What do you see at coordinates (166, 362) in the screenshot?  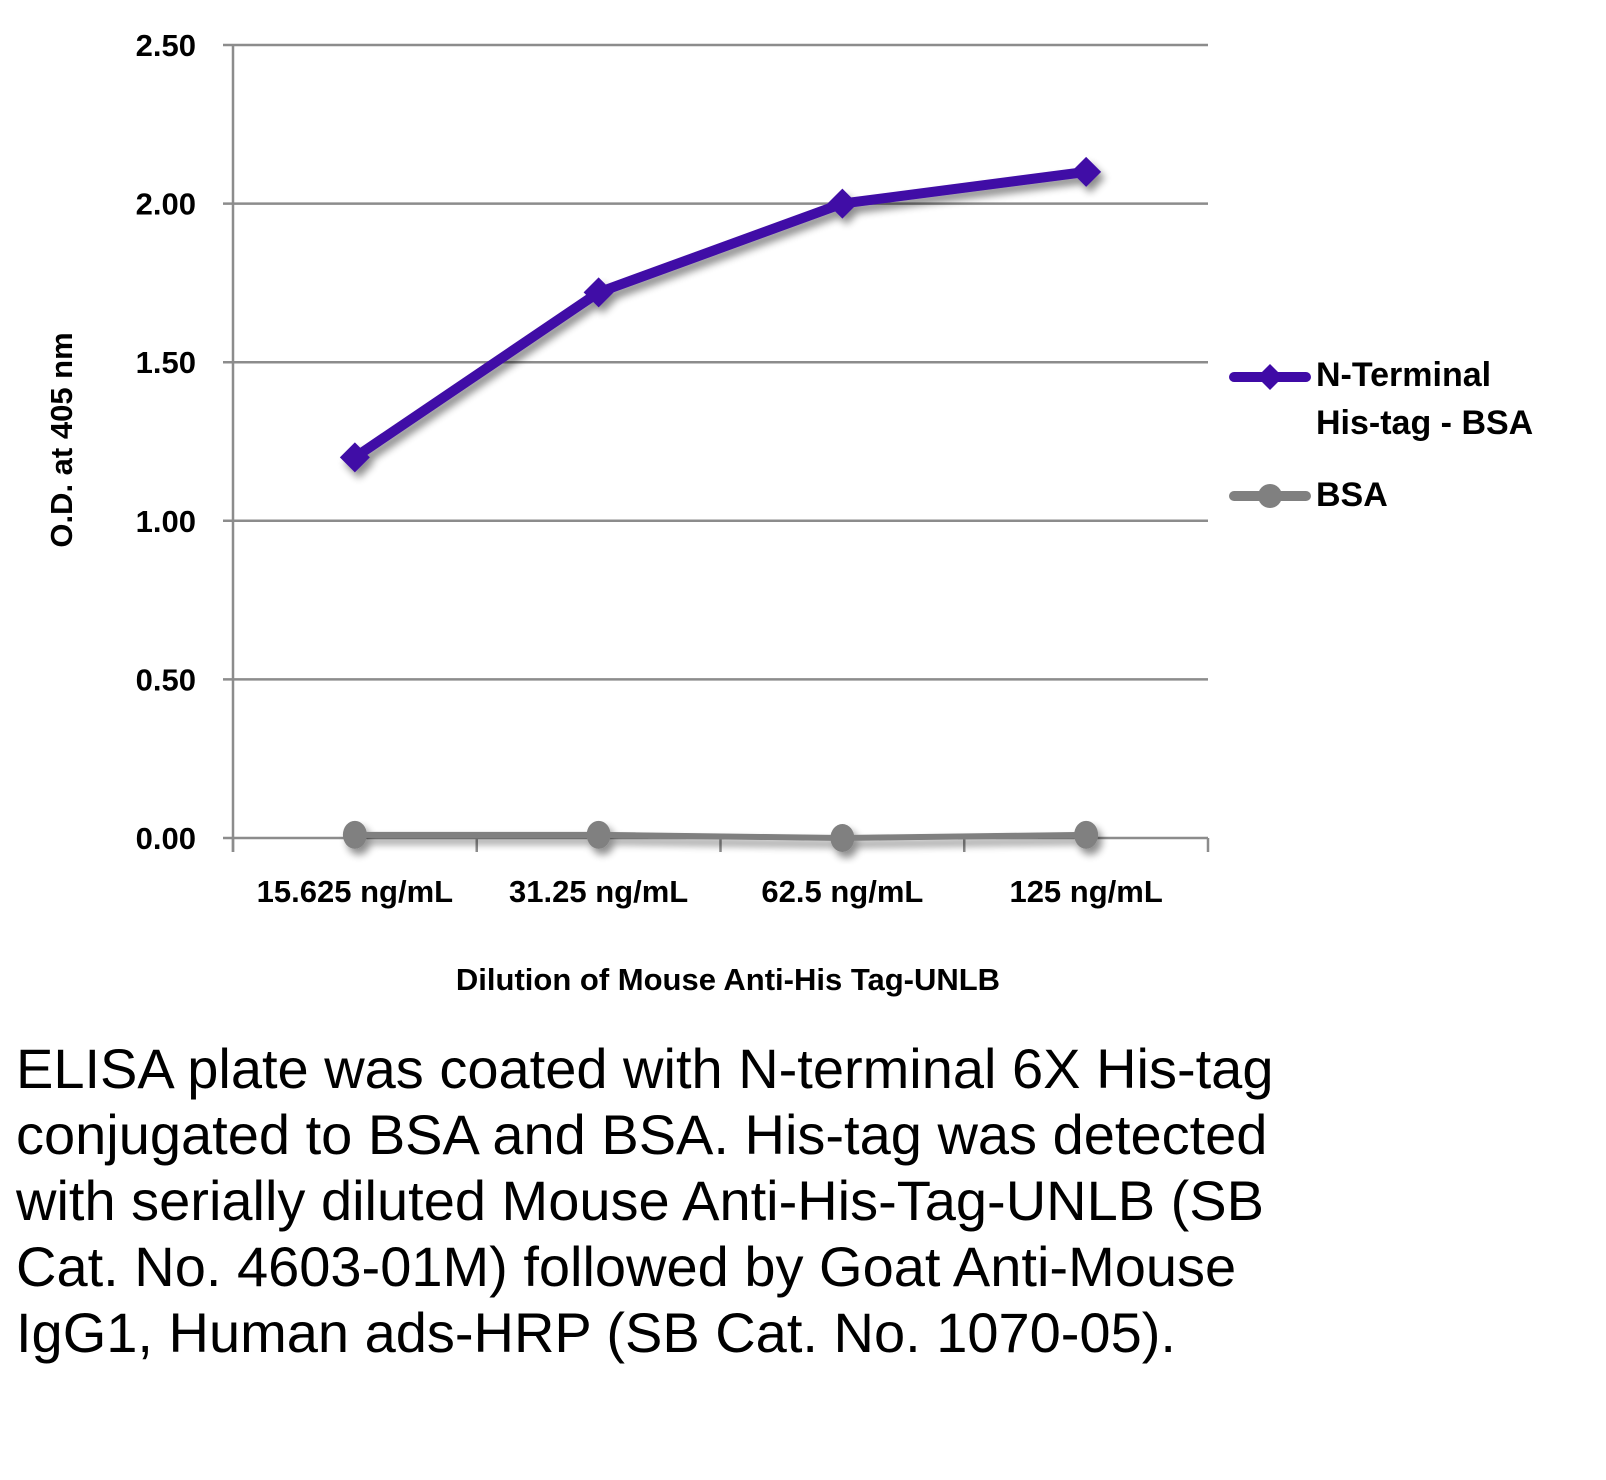 I see `y-tick-label: 1.50` at bounding box center [166, 362].